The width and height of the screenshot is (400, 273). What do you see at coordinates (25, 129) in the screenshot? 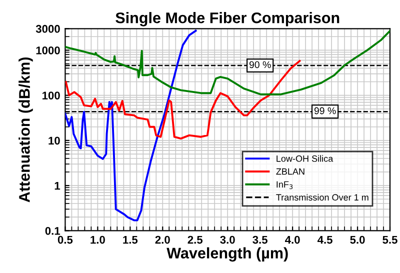
I see `y-axis-title: Attenuation (dB/km)` at bounding box center [25, 129].